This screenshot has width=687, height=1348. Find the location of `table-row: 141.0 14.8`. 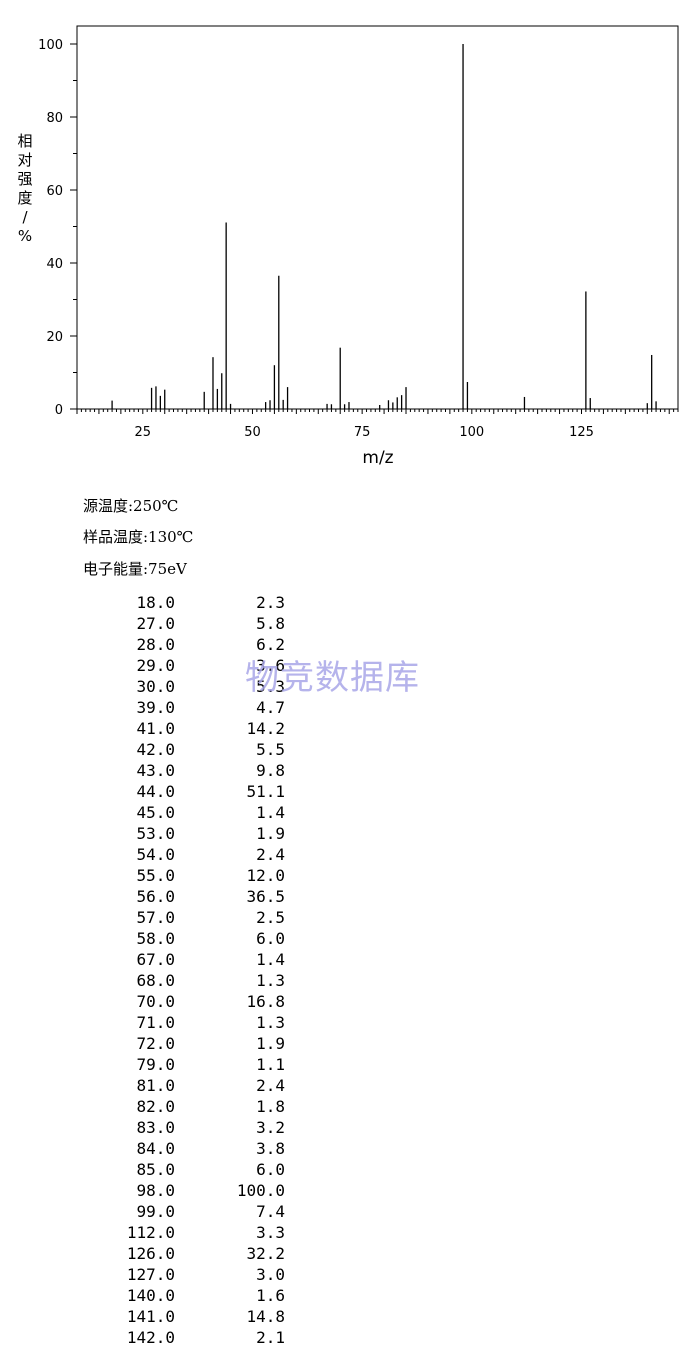

table-row: 141.0 14.8 is located at coordinates (343, 1316).